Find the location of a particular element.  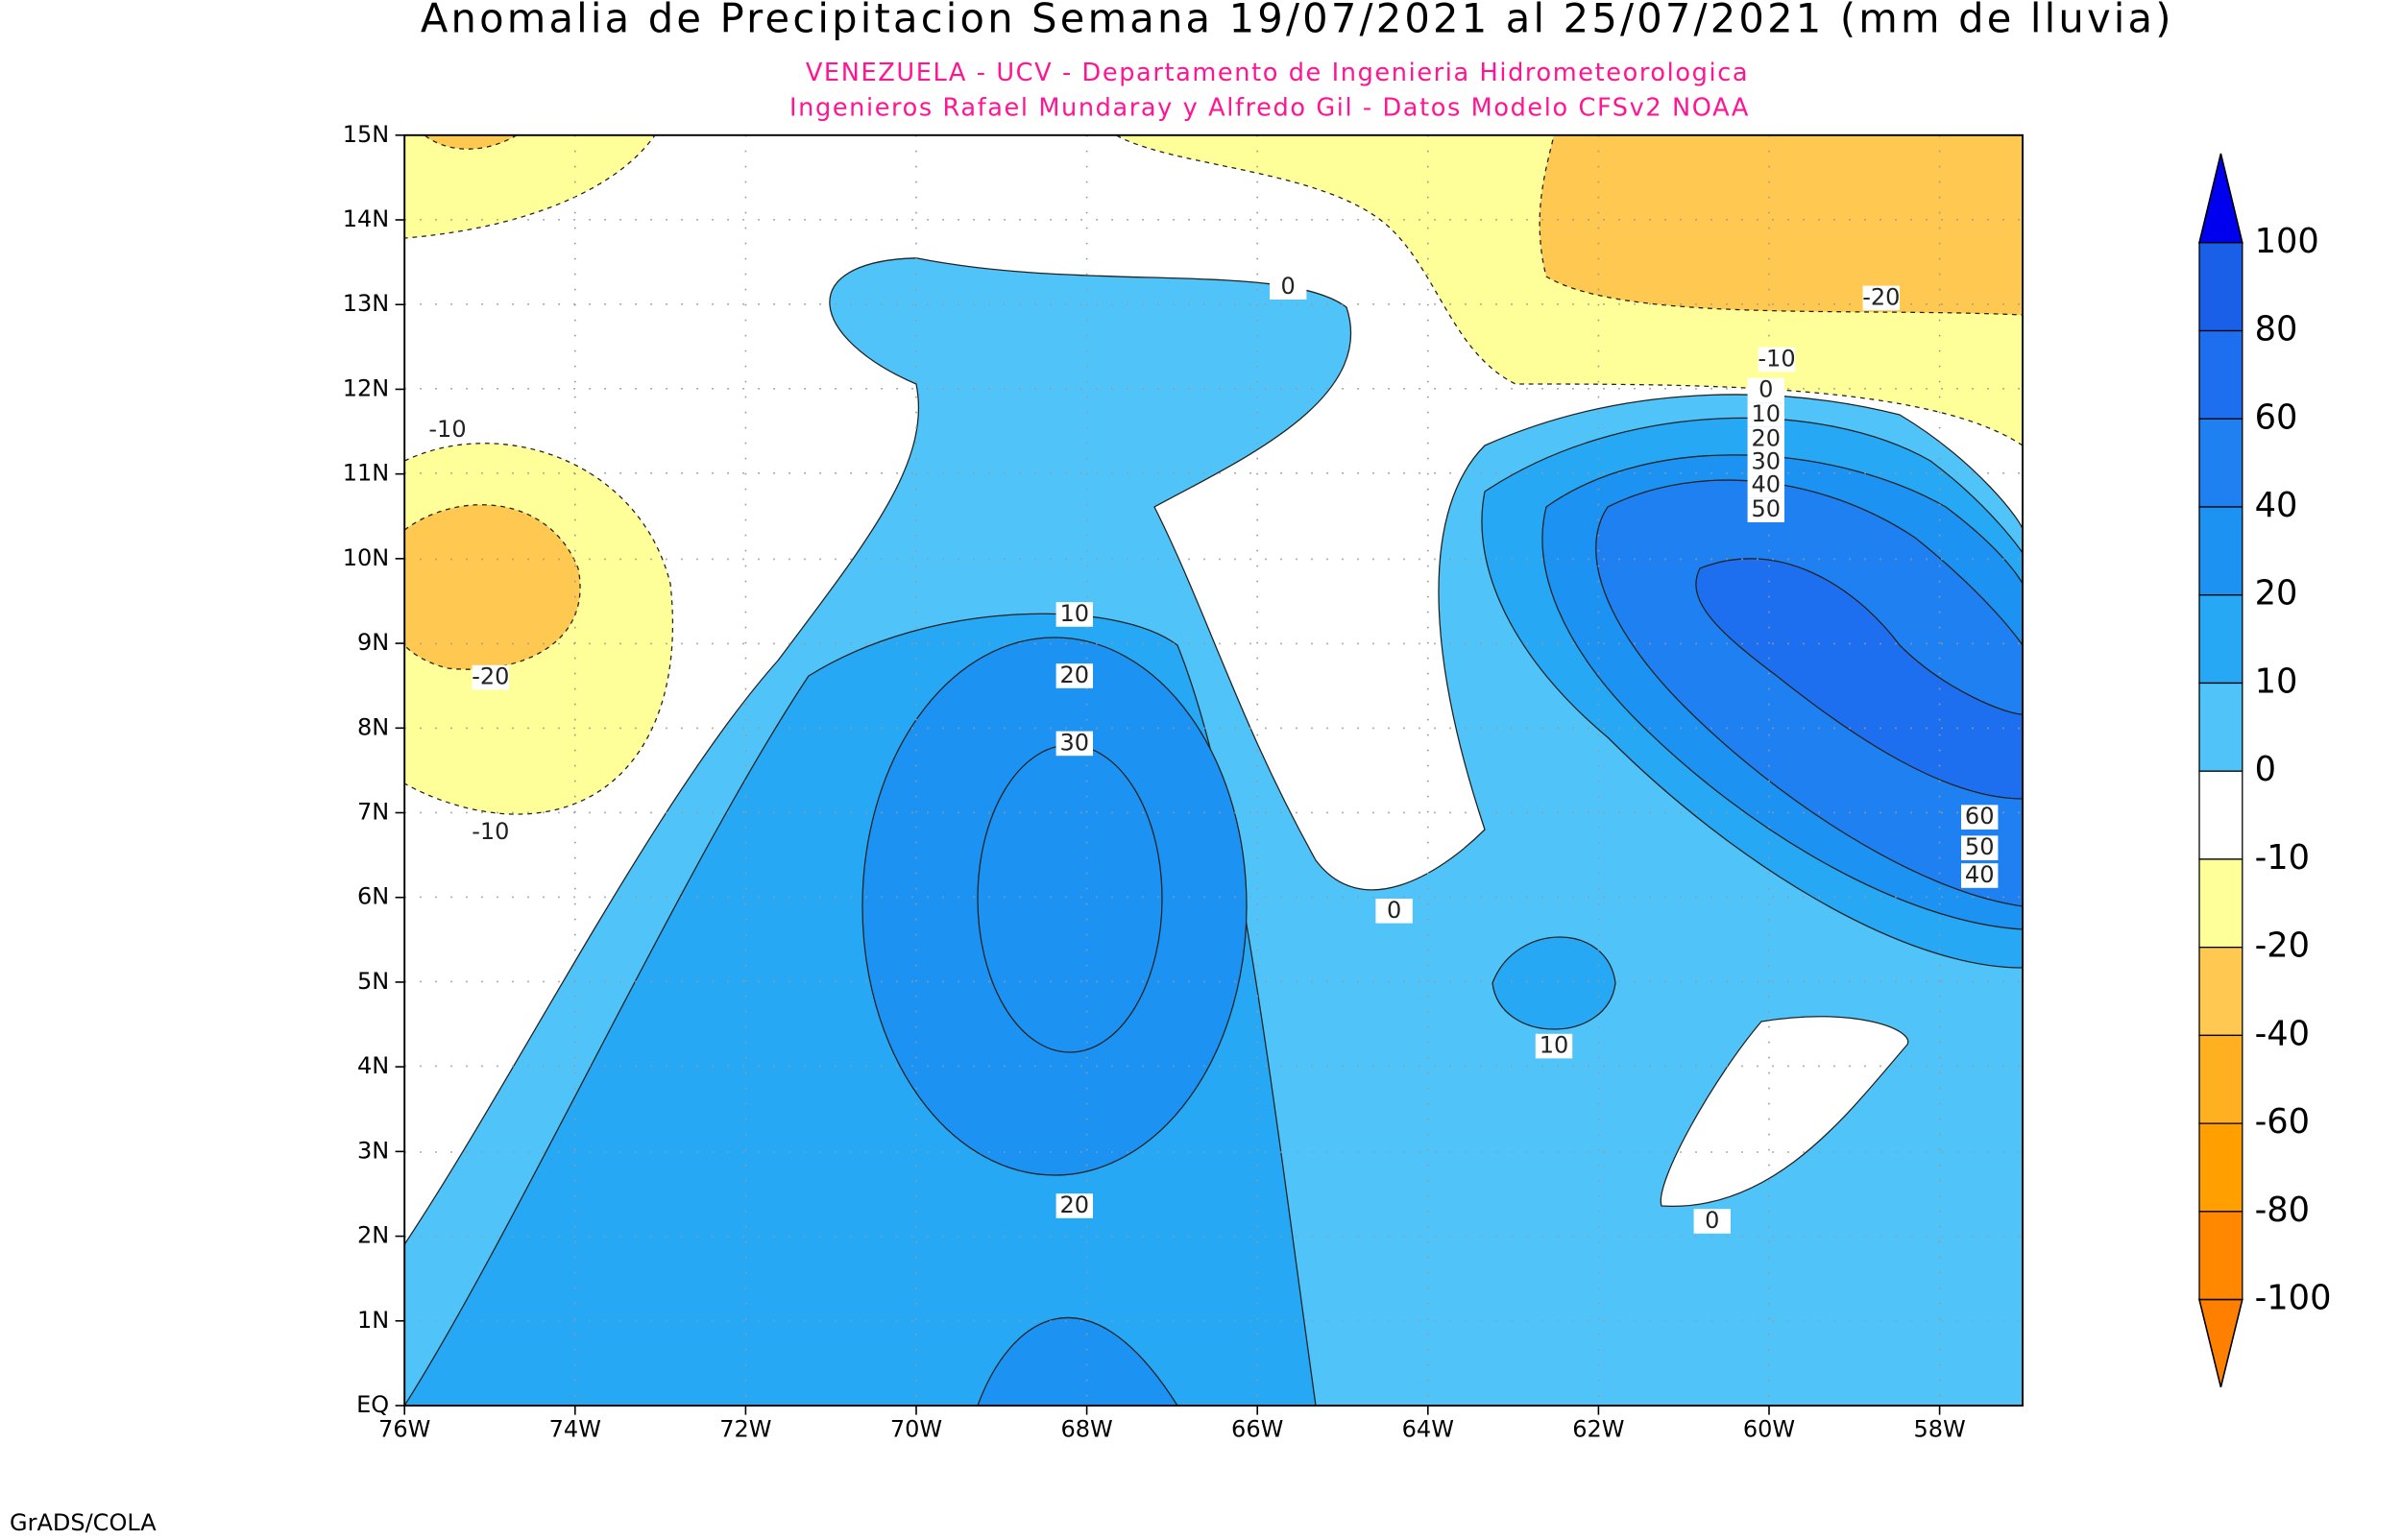

colorbar-label: 60 is located at coordinates (2277, 417).